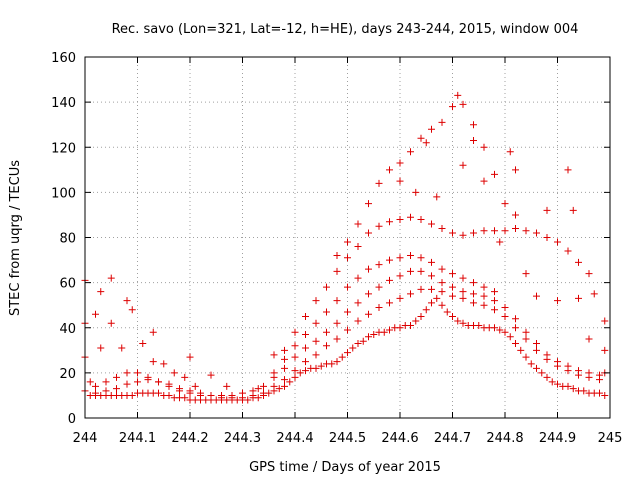 This screenshot has height=480, width=640. I want to click on y-tick-label: 0, so click(72, 419).